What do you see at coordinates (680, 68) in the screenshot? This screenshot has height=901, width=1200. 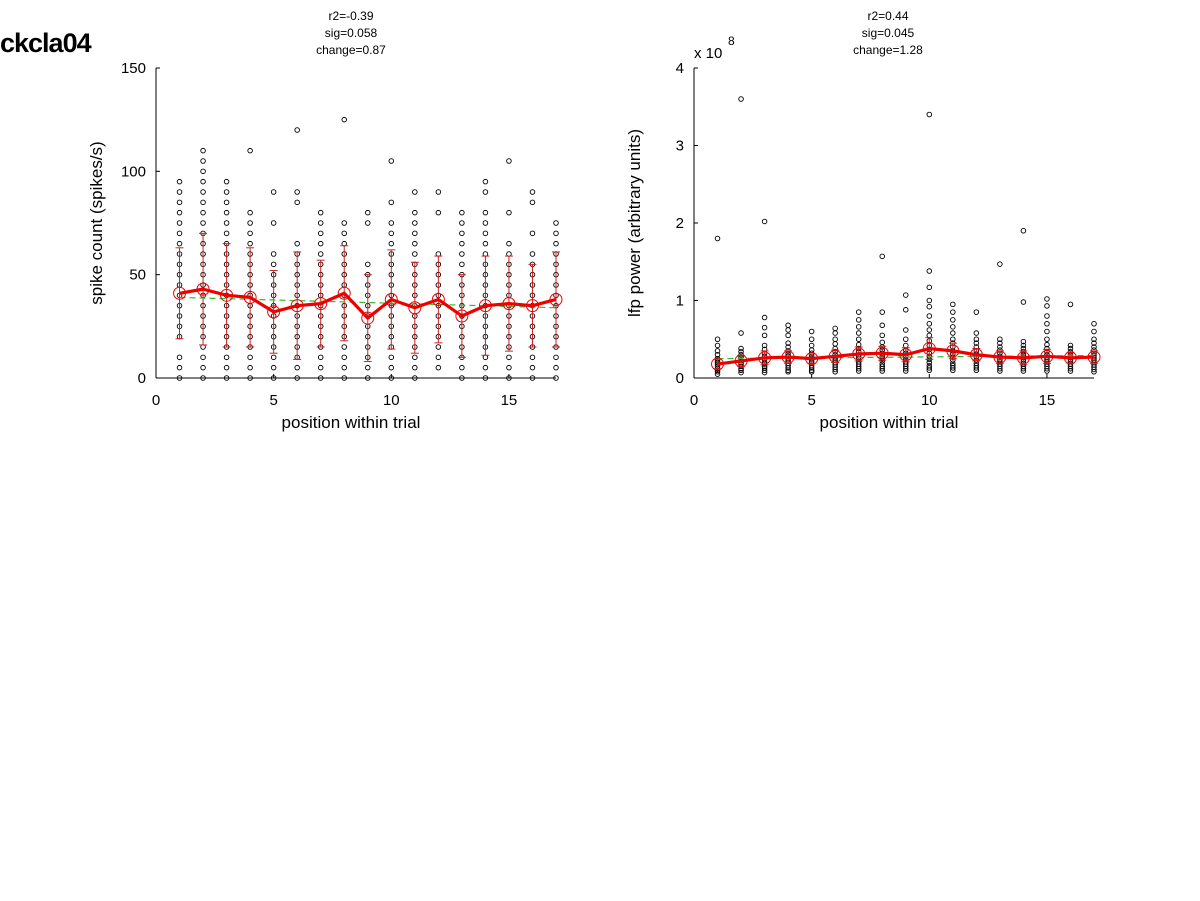 I see `y-tick-label: 4` at bounding box center [680, 68].